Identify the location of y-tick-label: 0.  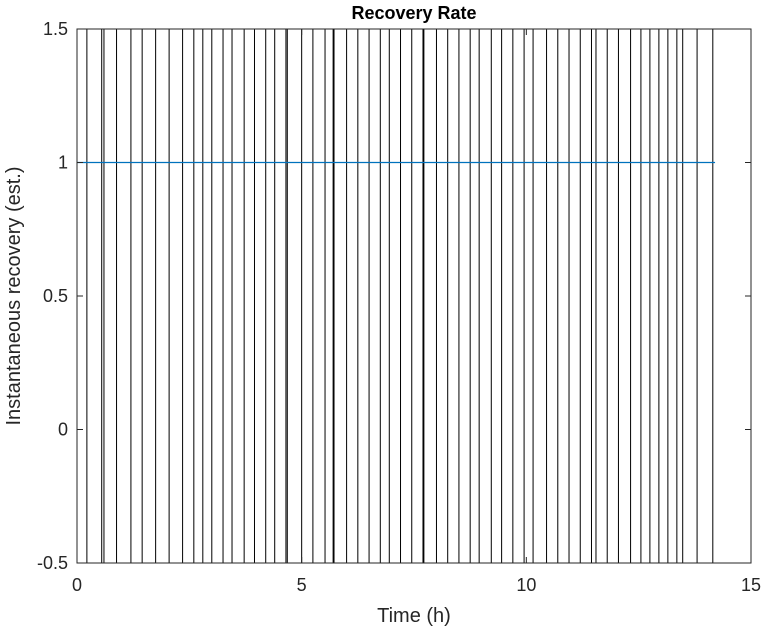
(63, 430).